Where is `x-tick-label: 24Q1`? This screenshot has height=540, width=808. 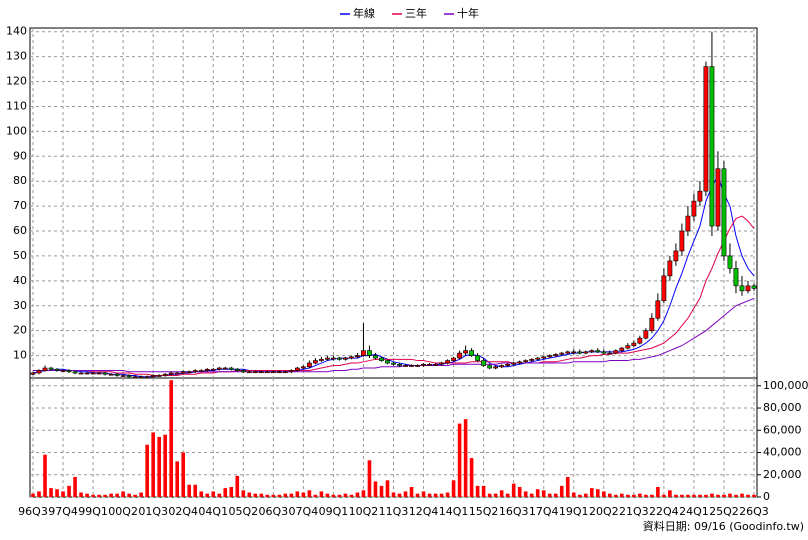
x-tick-label: 24Q1 is located at coordinates (694, 511).